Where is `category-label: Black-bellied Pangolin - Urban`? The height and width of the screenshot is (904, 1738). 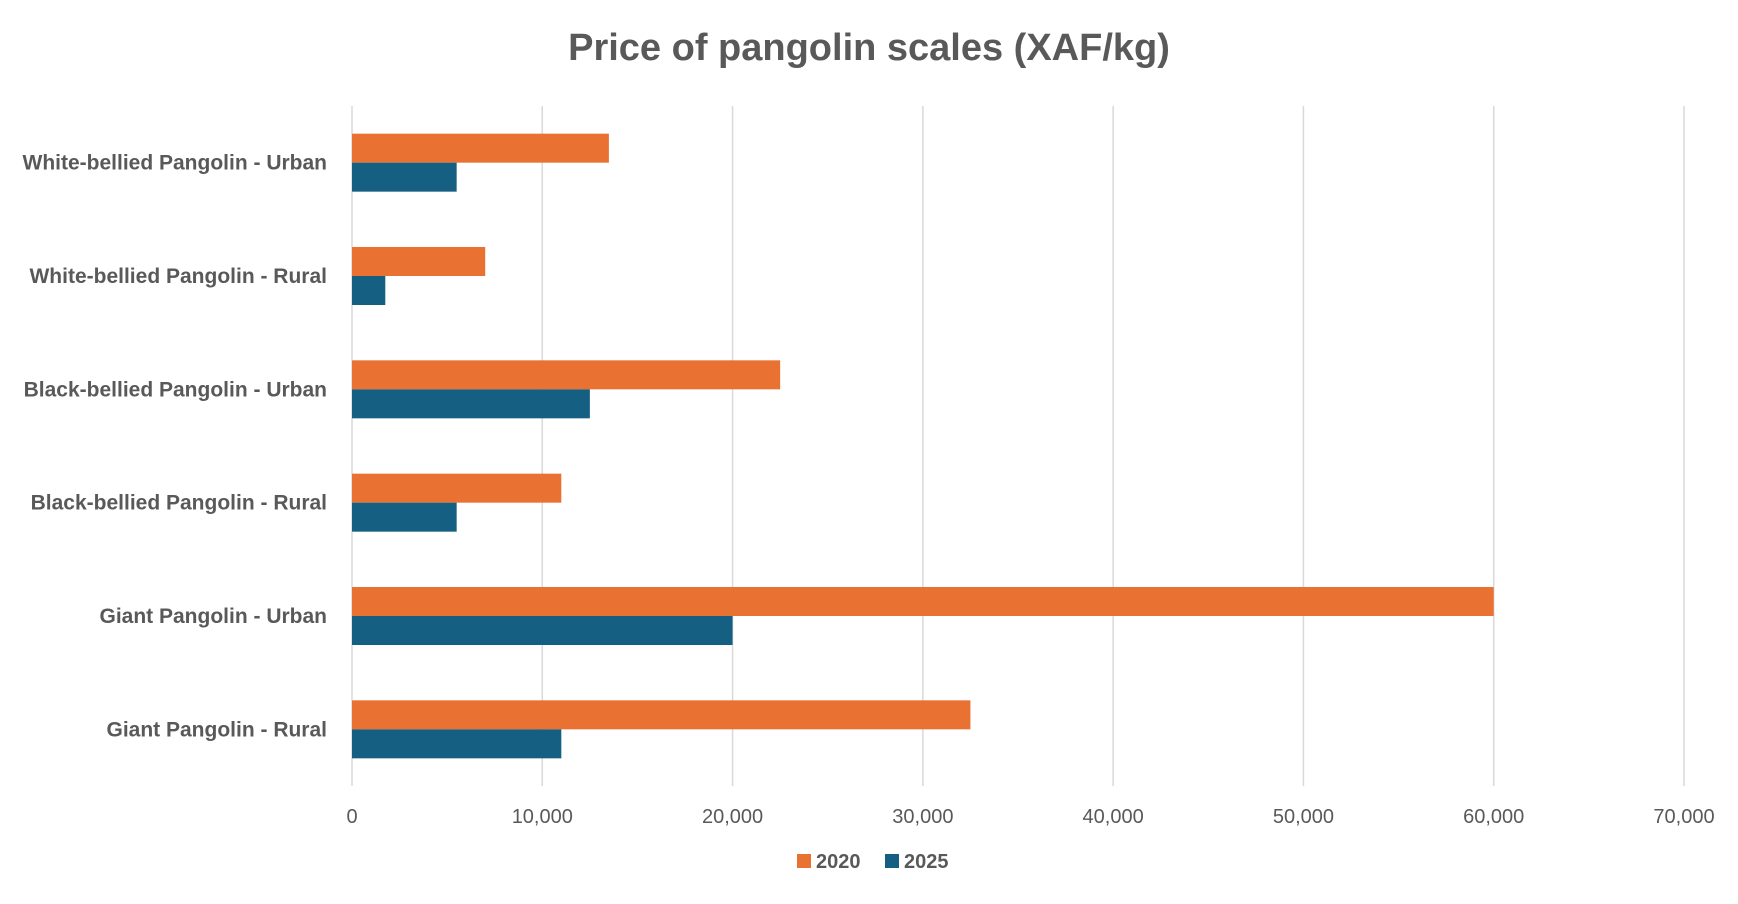
category-label: Black-bellied Pangolin - Urban is located at coordinates (175, 389).